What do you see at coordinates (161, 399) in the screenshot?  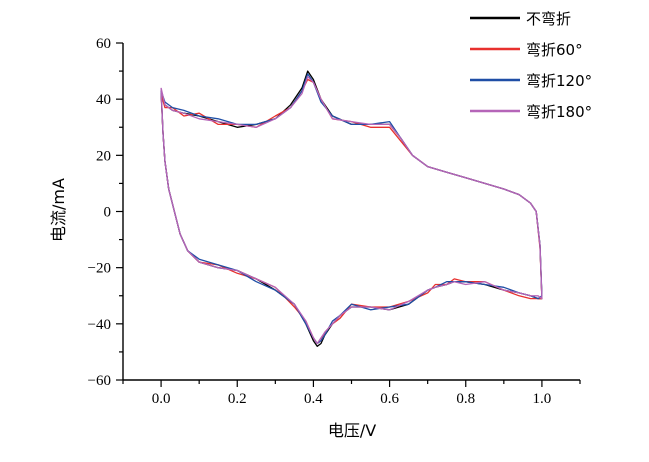 I see `x-tick-label: 0.0` at bounding box center [161, 399].